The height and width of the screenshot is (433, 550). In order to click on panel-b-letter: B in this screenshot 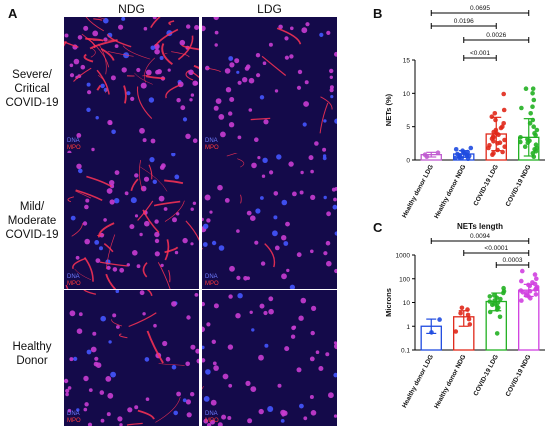, I will do `click(378, 13)`.